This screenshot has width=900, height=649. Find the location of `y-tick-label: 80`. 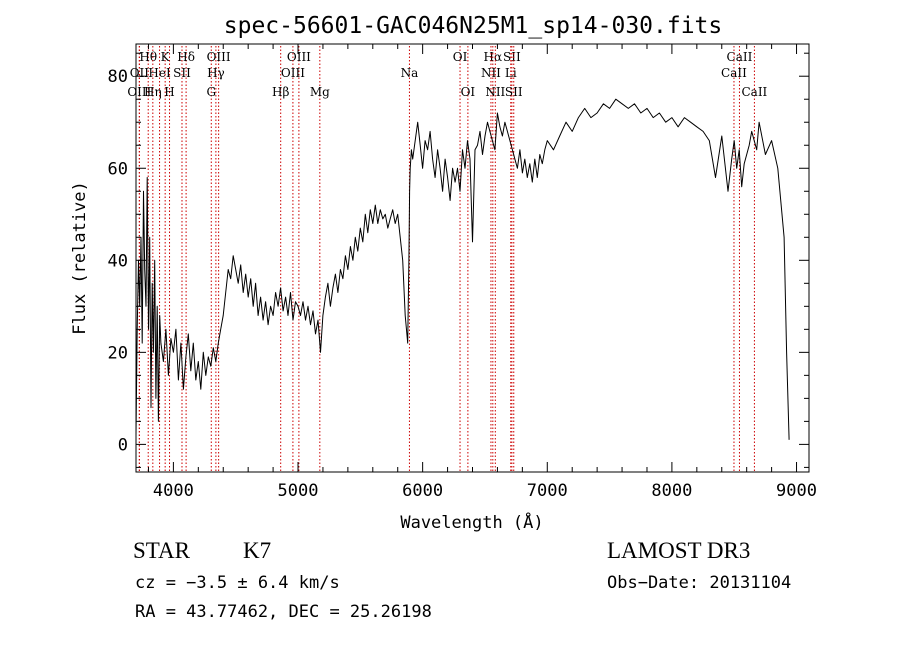

y-tick-label: 80 is located at coordinates (118, 77).